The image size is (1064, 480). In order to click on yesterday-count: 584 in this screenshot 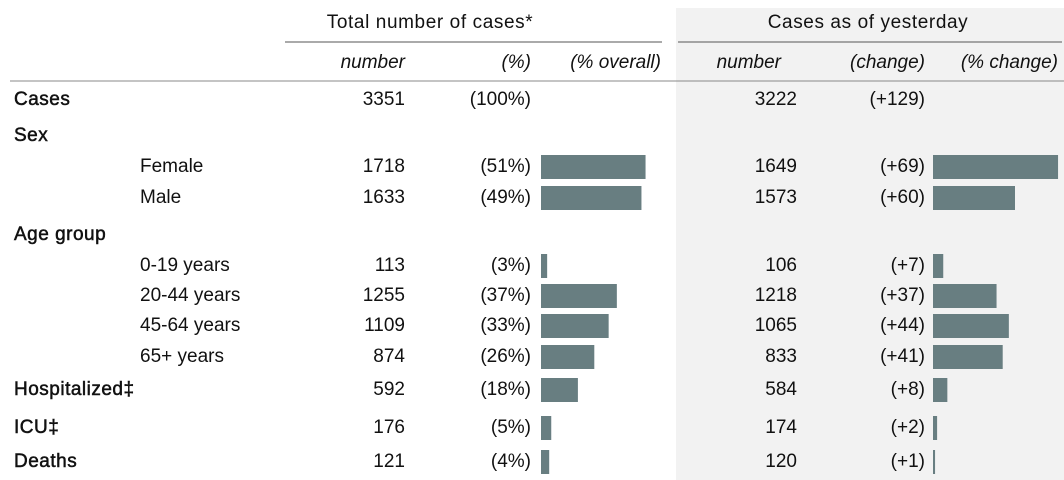, I will do `click(781, 389)`.